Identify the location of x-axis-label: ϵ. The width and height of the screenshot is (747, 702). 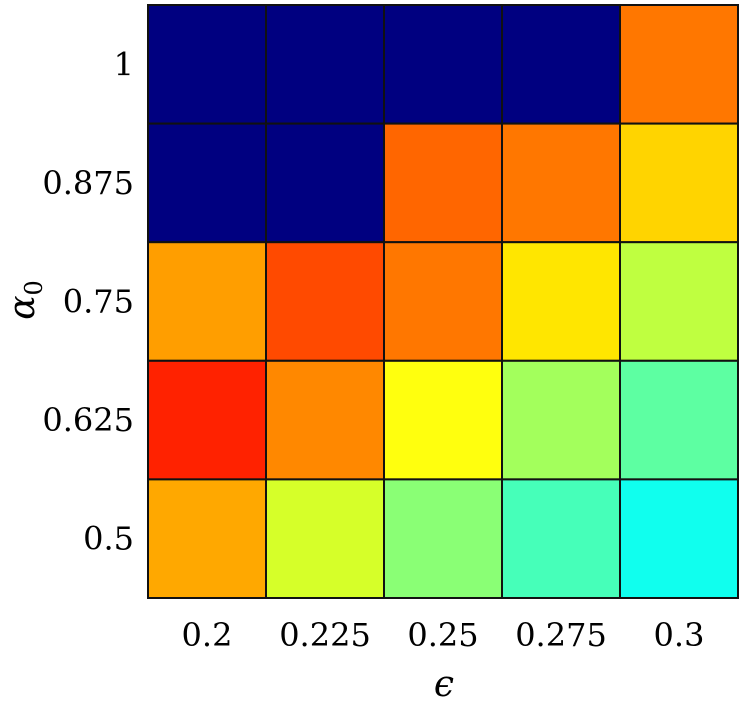
(444, 683).